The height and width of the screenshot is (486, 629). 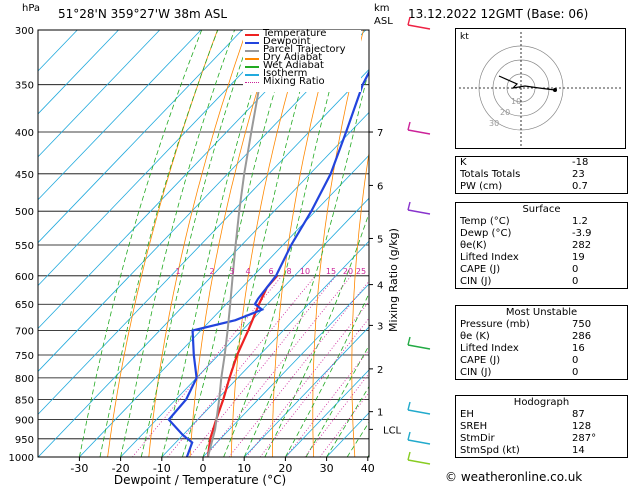 I want to click on table-row: Totals Totals 23, so click(x=541, y=175).